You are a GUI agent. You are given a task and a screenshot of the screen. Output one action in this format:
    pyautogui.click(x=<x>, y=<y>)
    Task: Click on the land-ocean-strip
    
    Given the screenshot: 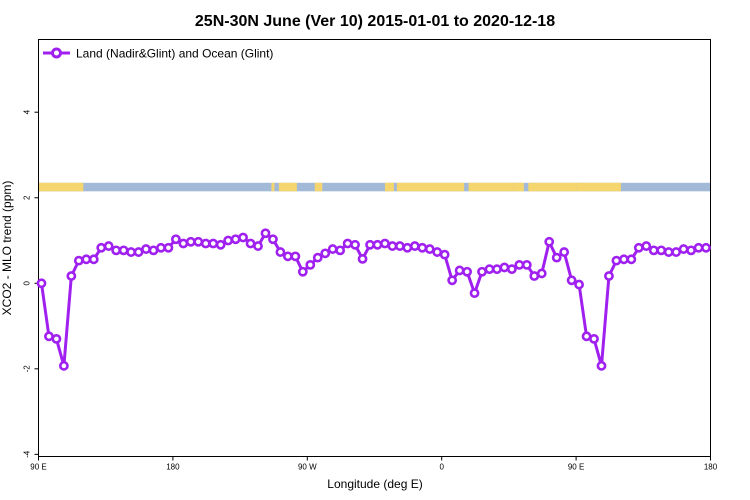 What is the action you would take?
    pyautogui.click(x=374, y=187)
    